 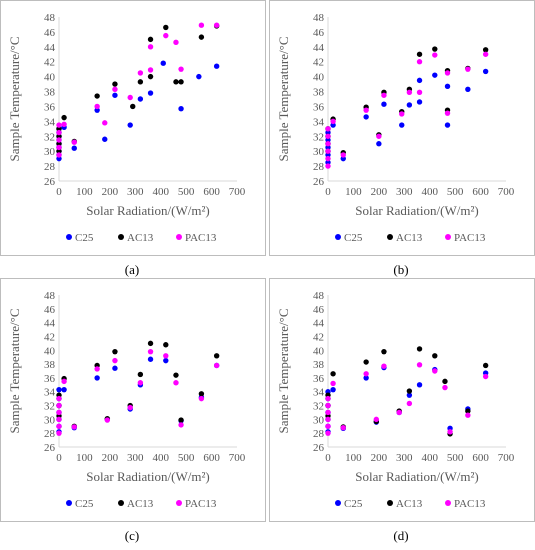 What do you see at coordinates (319, 48) in the screenshot?
I see `y-tick-label: 44` at bounding box center [319, 48].